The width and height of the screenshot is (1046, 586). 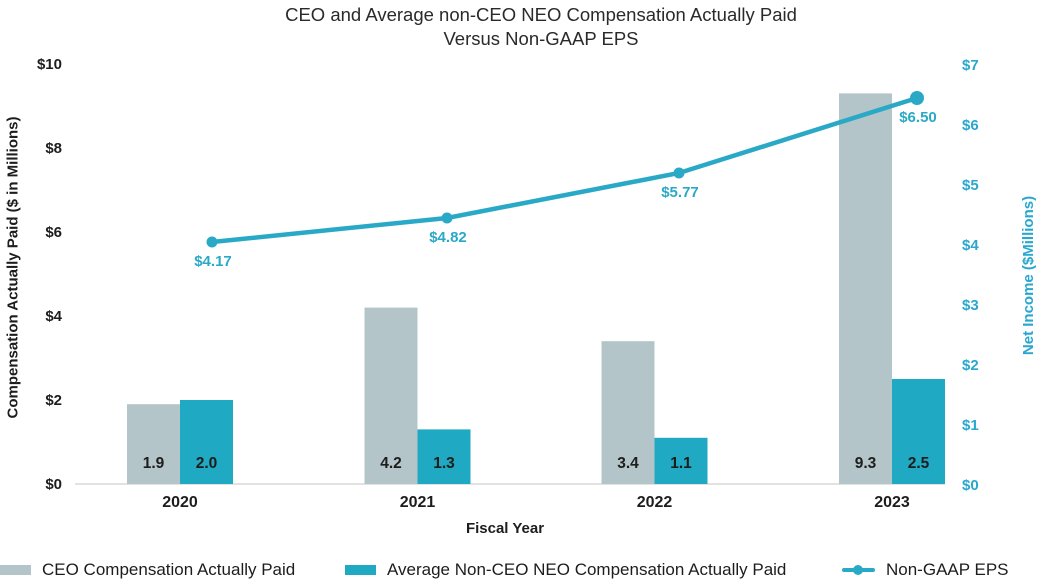 What do you see at coordinates (360, 570) in the screenshot?
I see `teal-bar-swatch-icon` at bounding box center [360, 570].